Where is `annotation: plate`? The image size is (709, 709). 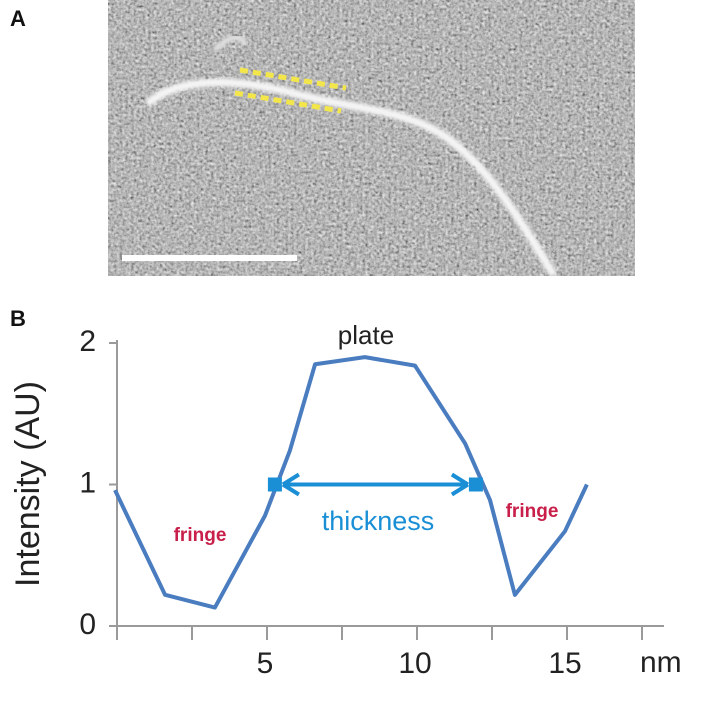
annotation: plate is located at coordinates (366, 335).